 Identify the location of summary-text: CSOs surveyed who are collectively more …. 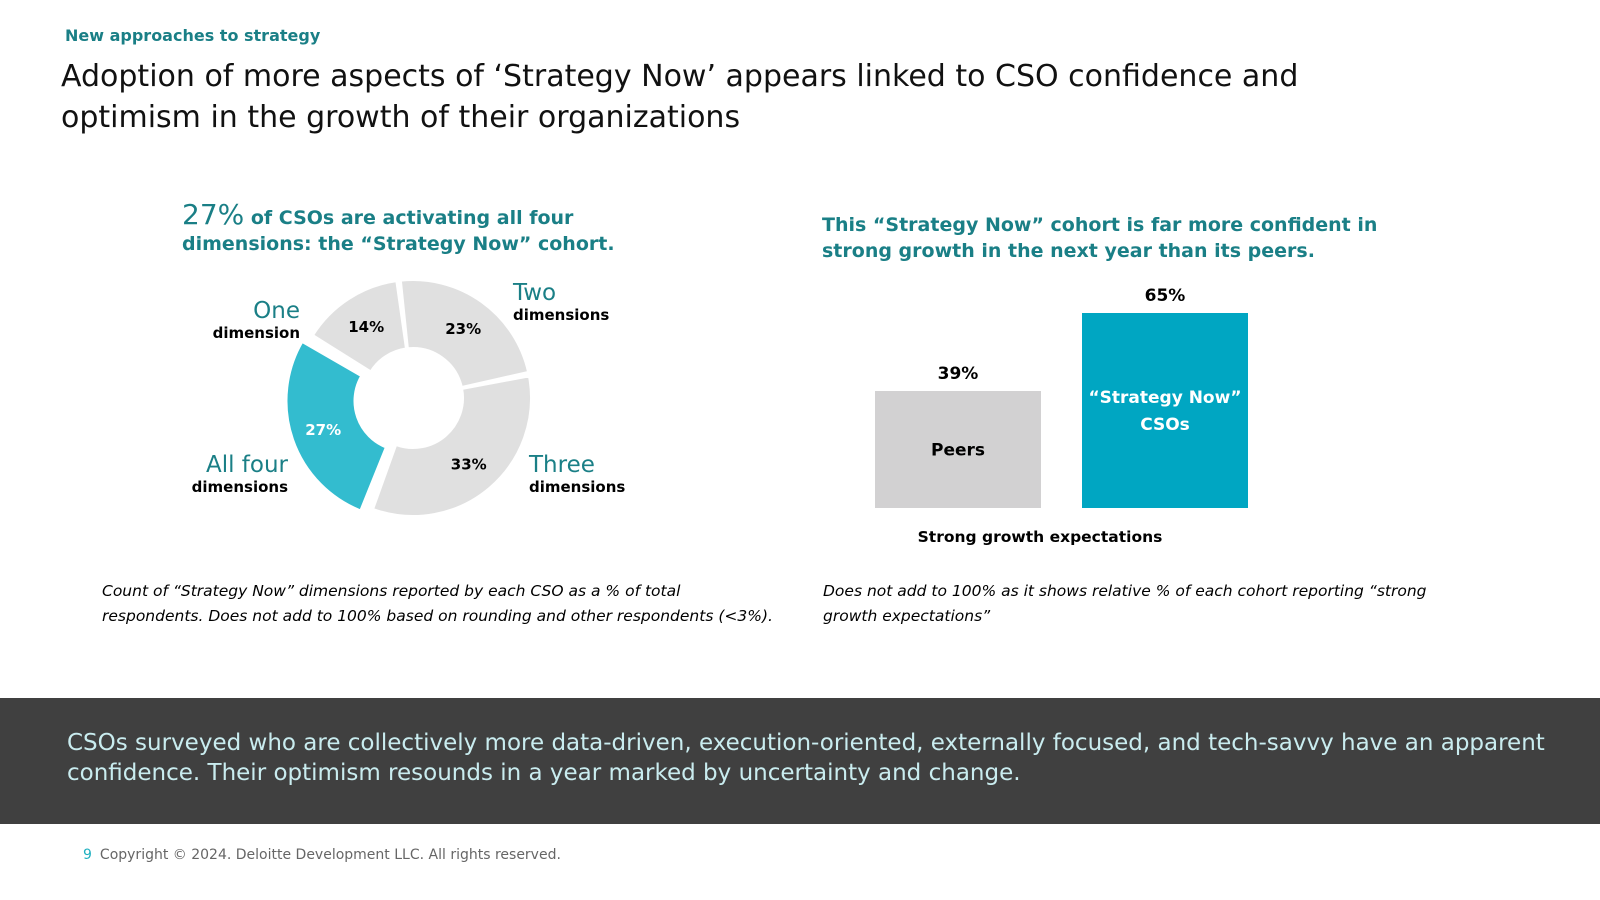
(806, 758).